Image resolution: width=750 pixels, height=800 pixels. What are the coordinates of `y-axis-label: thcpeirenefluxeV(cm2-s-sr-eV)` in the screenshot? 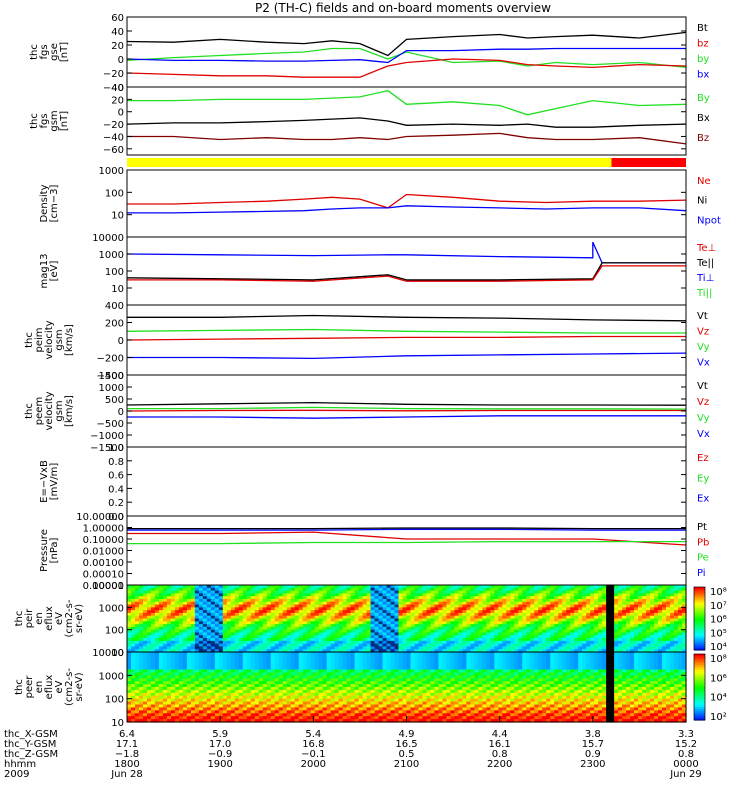 It's located at (49, 618).